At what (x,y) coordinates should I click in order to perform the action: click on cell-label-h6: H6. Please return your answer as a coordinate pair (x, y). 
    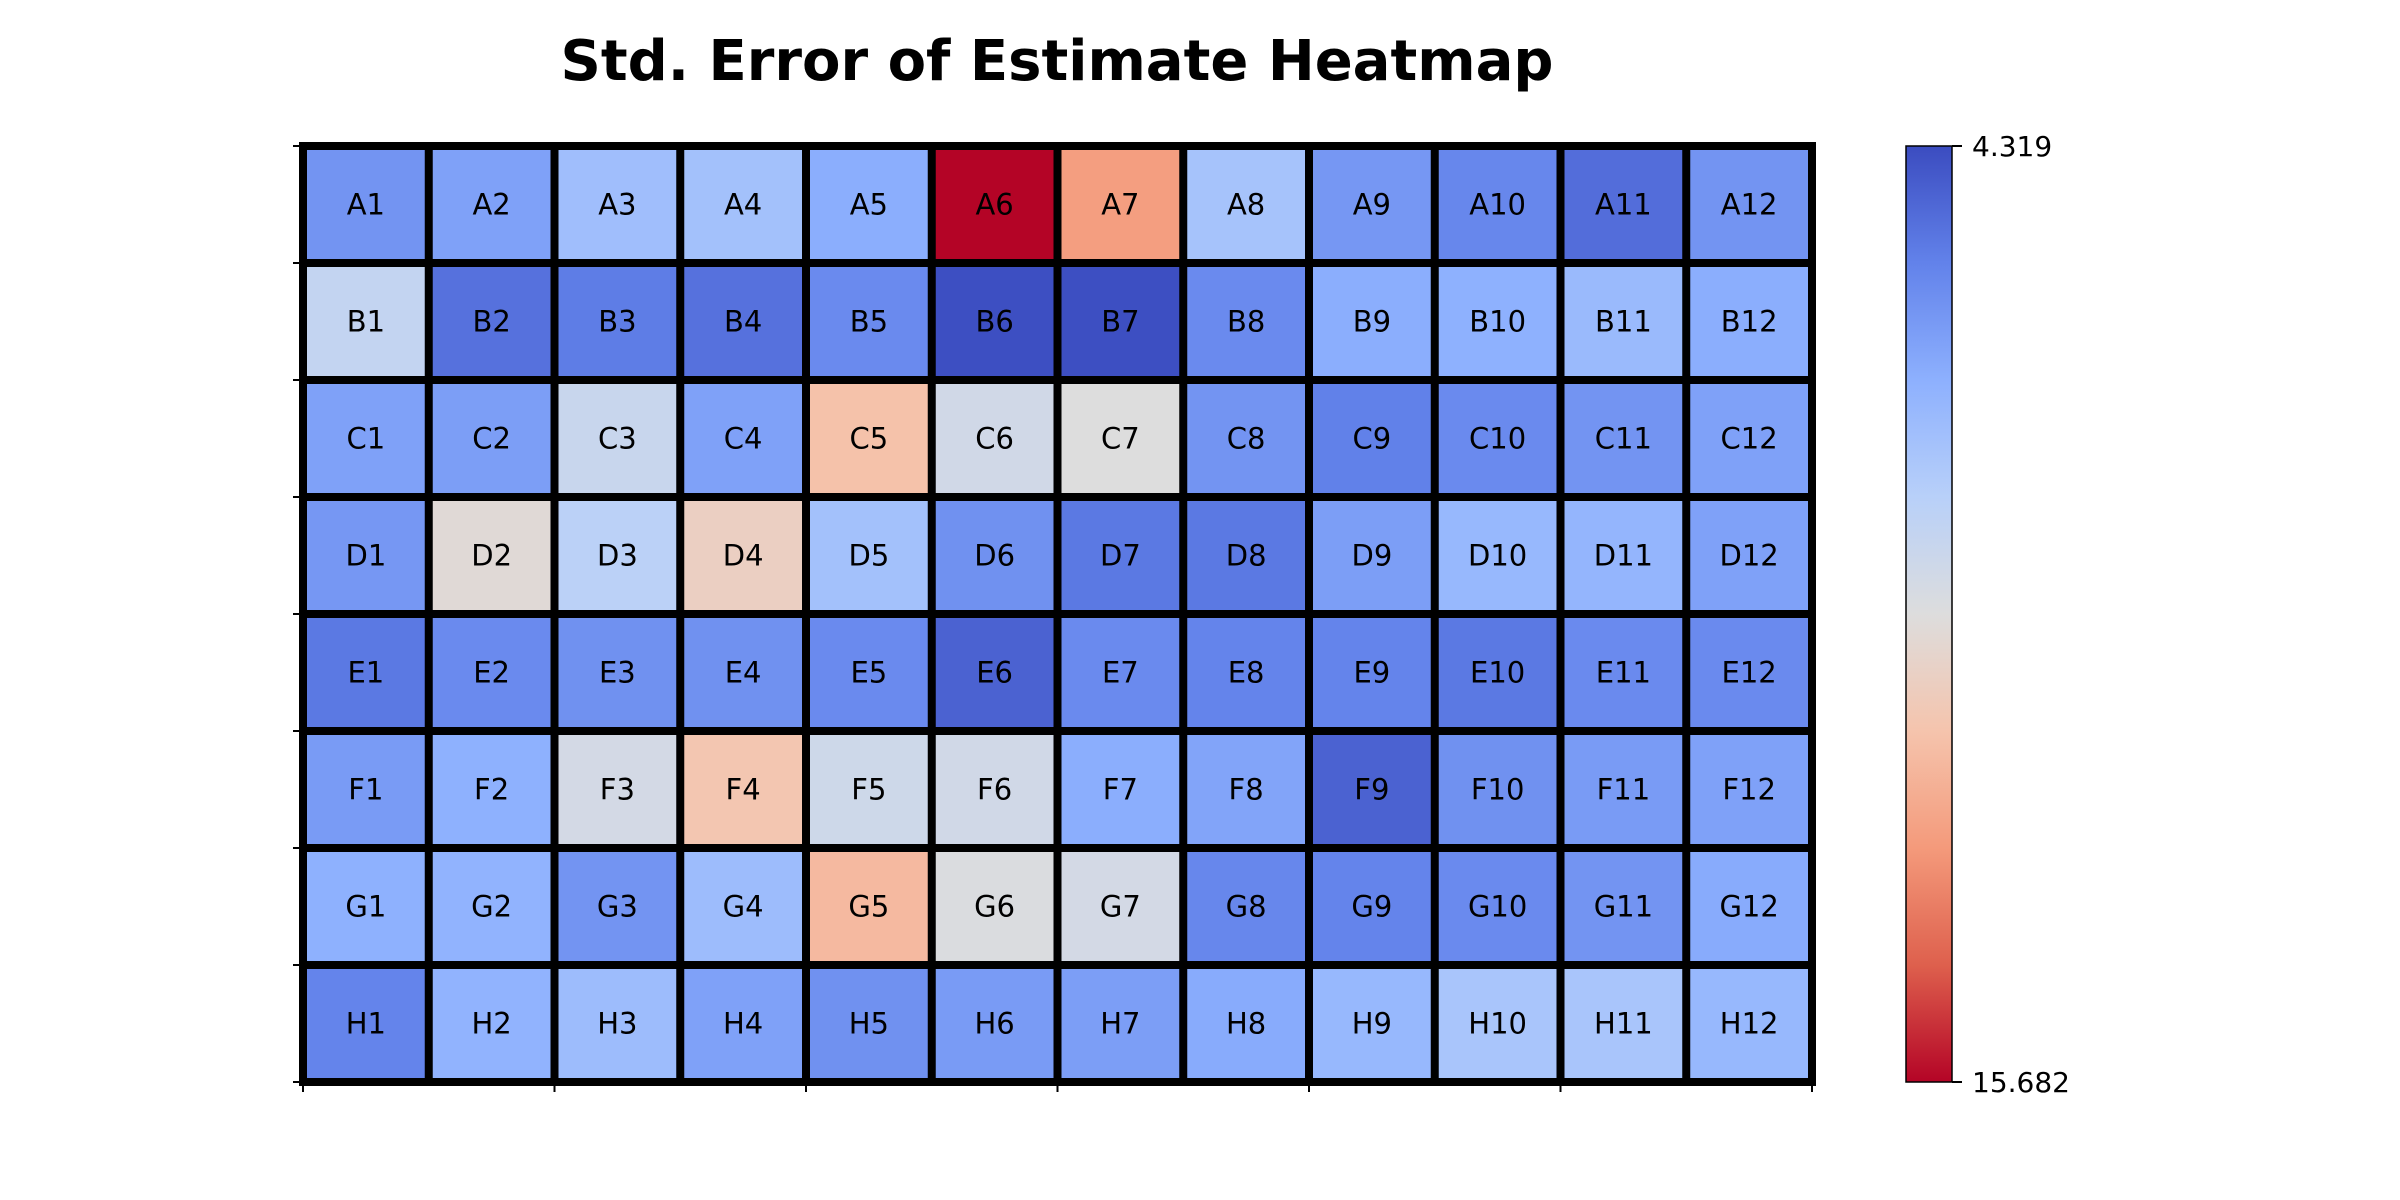
    Looking at the image, I should click on (994, 1024).